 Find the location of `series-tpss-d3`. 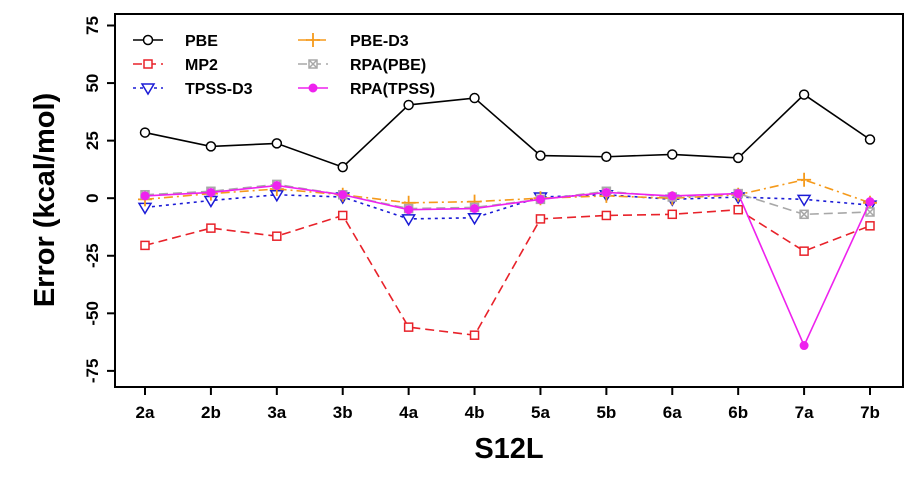

series-tpss-d3 is located at coordinates (507, 208).